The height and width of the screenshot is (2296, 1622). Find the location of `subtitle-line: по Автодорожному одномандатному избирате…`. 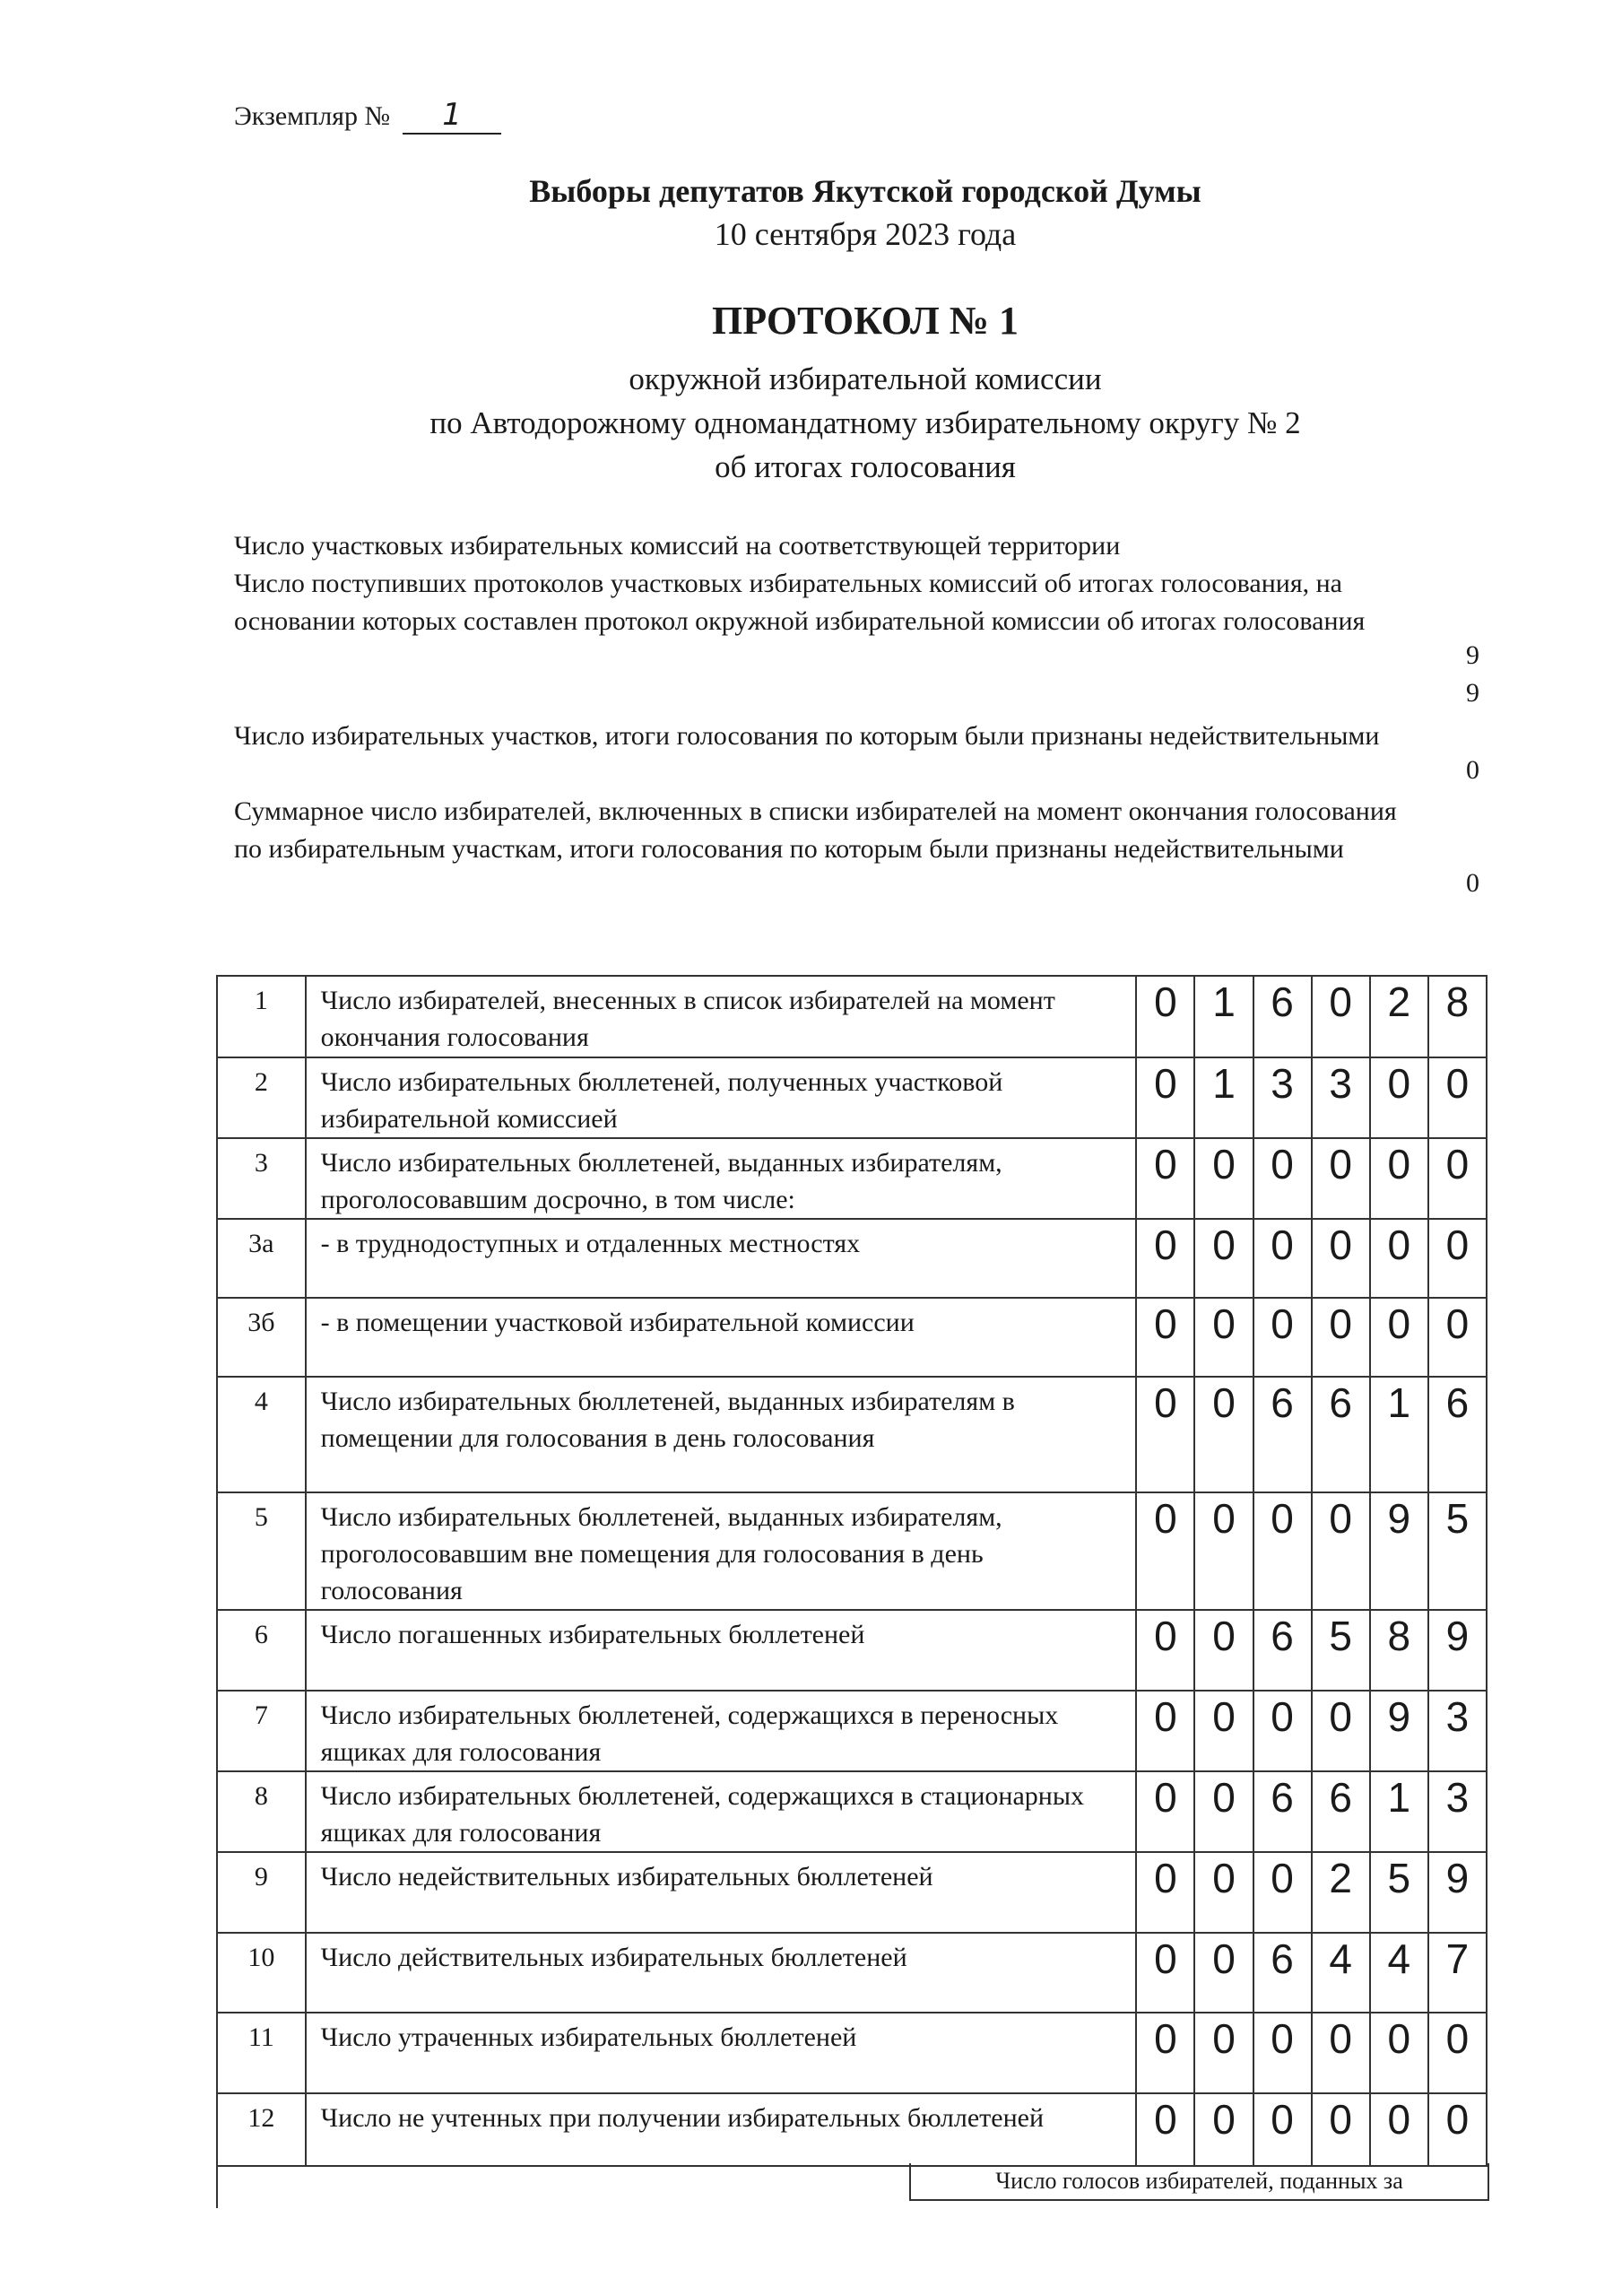

subtitle-line: по Автодорожному одномандатному избирате… is located at coordinates (865, 422).